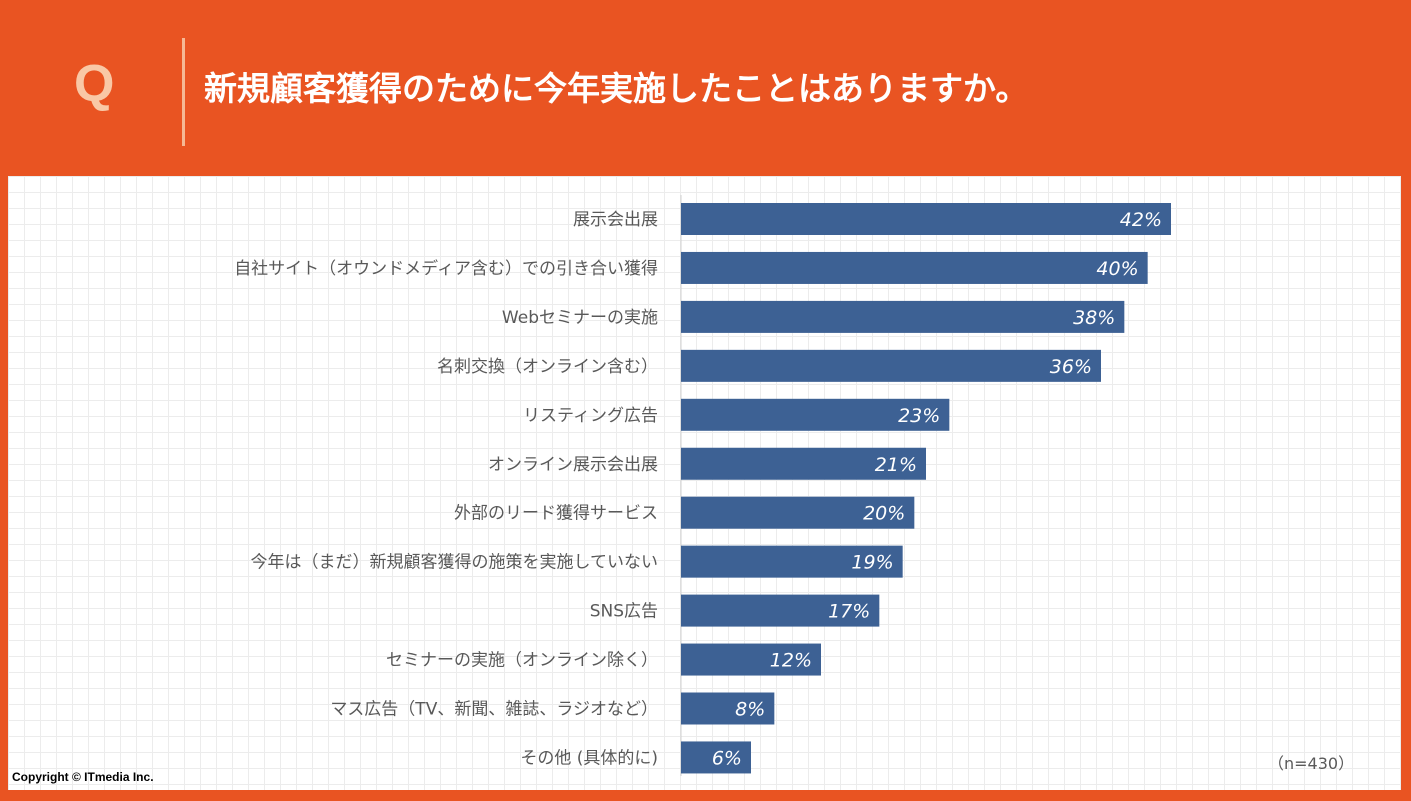 The image size is (1411, 801). I want to click on value-label: 21%, so click(896, 465).